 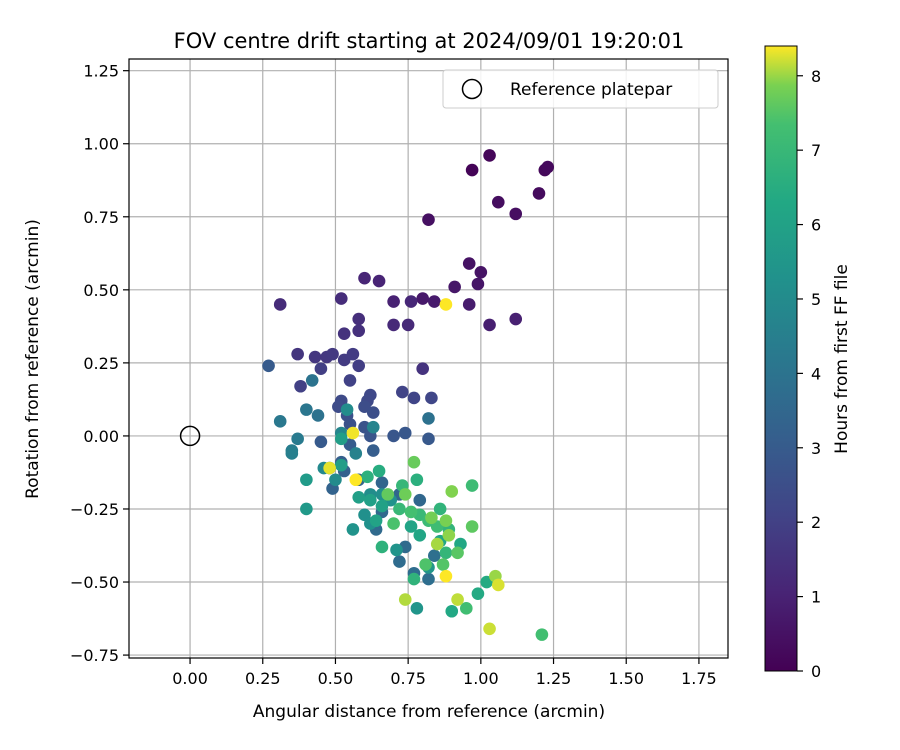 What do you see at coordinates (781, 358) in the screenshot?
I see `colorbar-gradient` at bounding box center [781, 358].